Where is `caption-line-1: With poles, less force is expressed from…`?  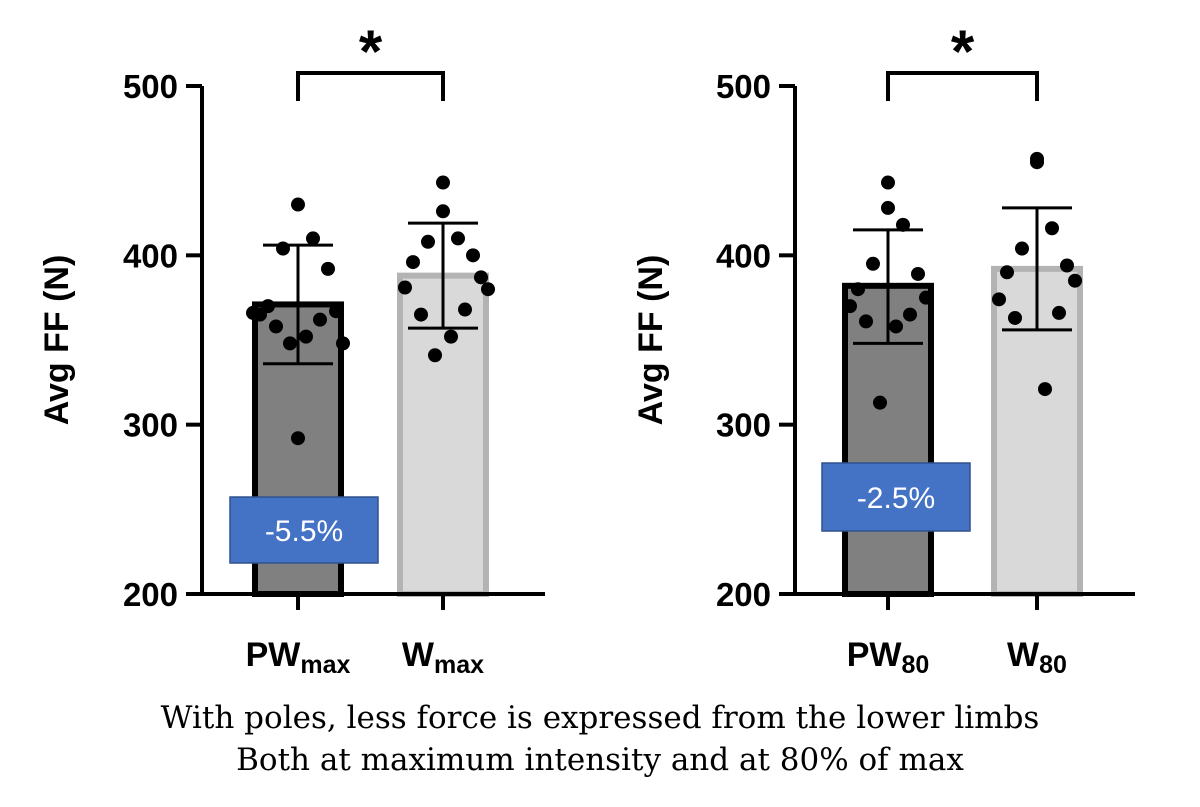 caption-line-1: With poles, less force is expressed from… is located at coordinates (600, 718).